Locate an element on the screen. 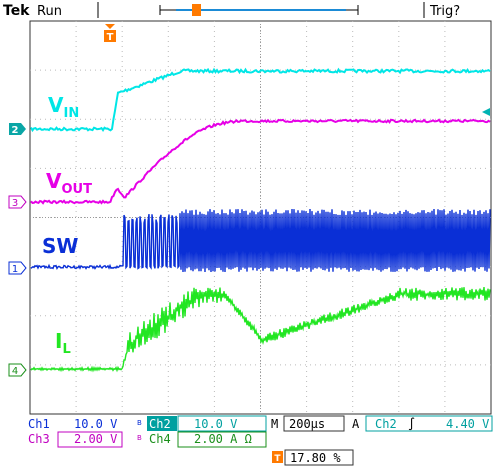 The width and height of the screenshot is (494, 469). svg-text: Ch1 is located at coordinates (39, 424).